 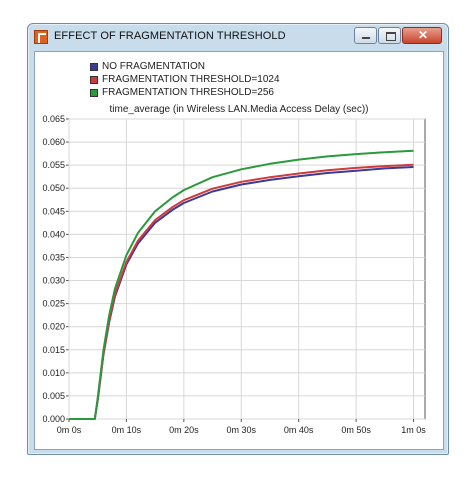 I want to click on y-tick-label: 0.005, so click(x=53, y=396).